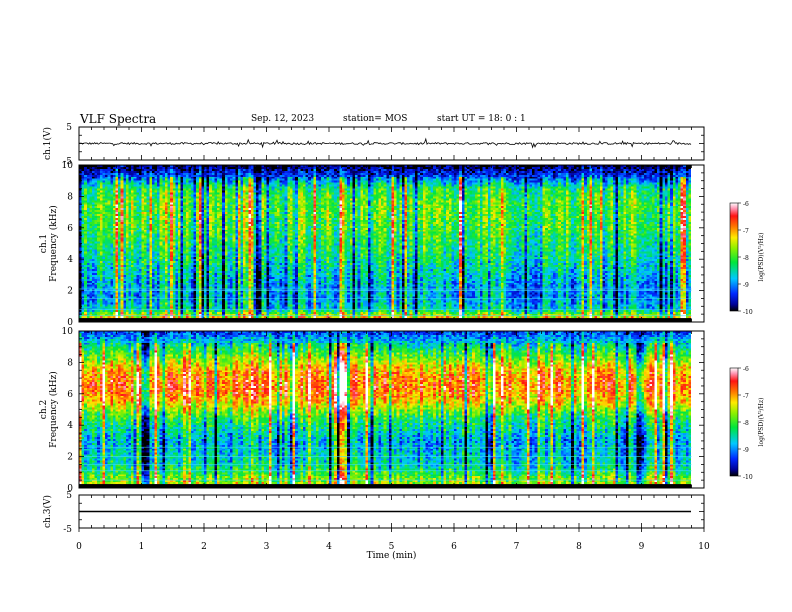 The image size is (792, 612). Describe the element at coordinates (44, 409) in the screenshot. I see `channel-label: ch.2` at that location.